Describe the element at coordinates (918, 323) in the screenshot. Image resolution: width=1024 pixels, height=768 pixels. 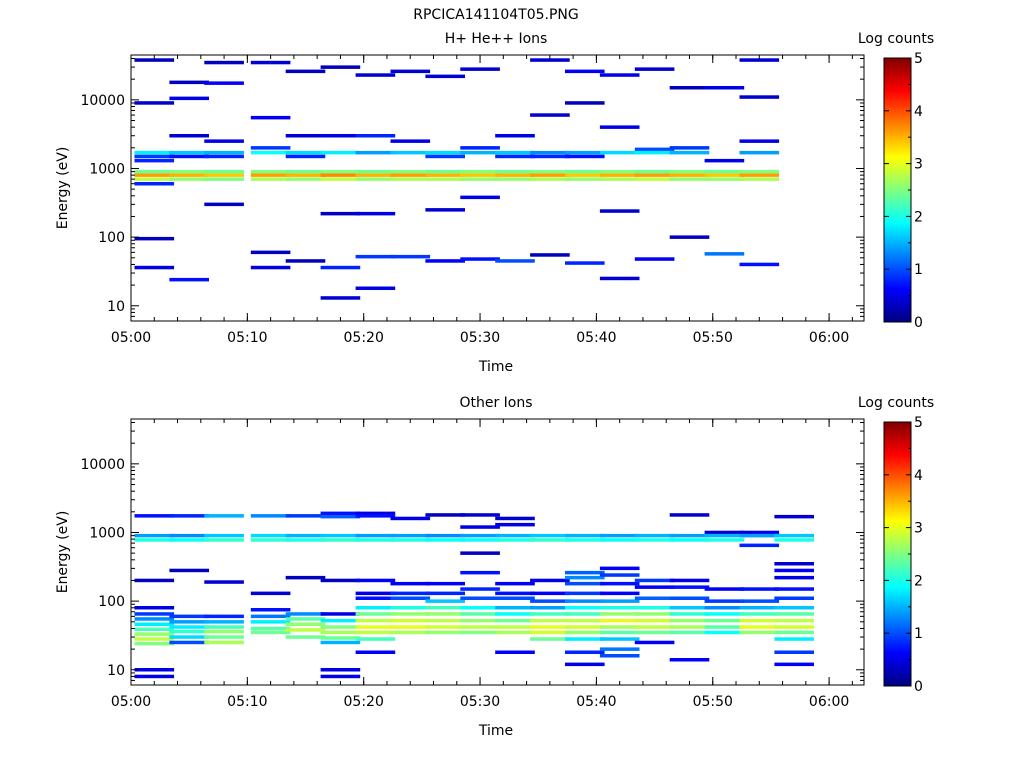
I see `colorbar-tick-label: 0` at that location.